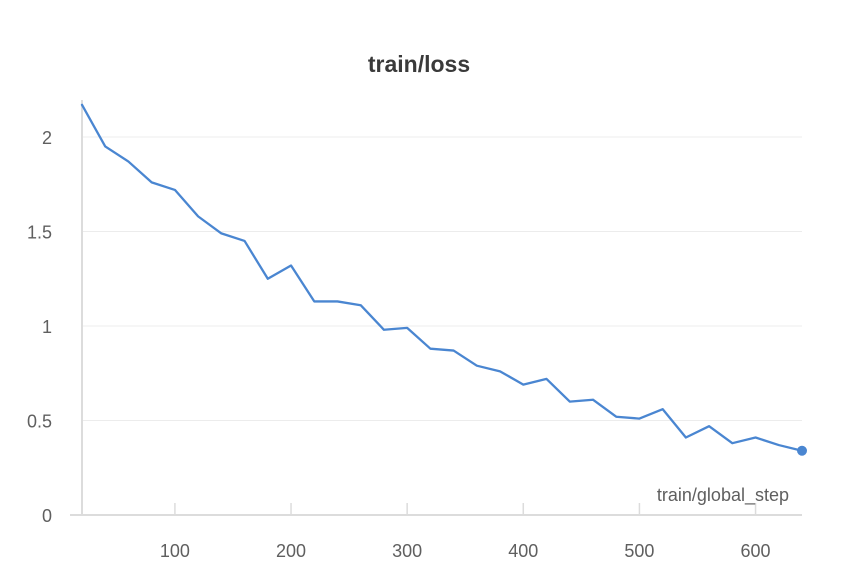 The image size is (842, 584). I want to click on x-tick-label: 200, so click(291, 551).